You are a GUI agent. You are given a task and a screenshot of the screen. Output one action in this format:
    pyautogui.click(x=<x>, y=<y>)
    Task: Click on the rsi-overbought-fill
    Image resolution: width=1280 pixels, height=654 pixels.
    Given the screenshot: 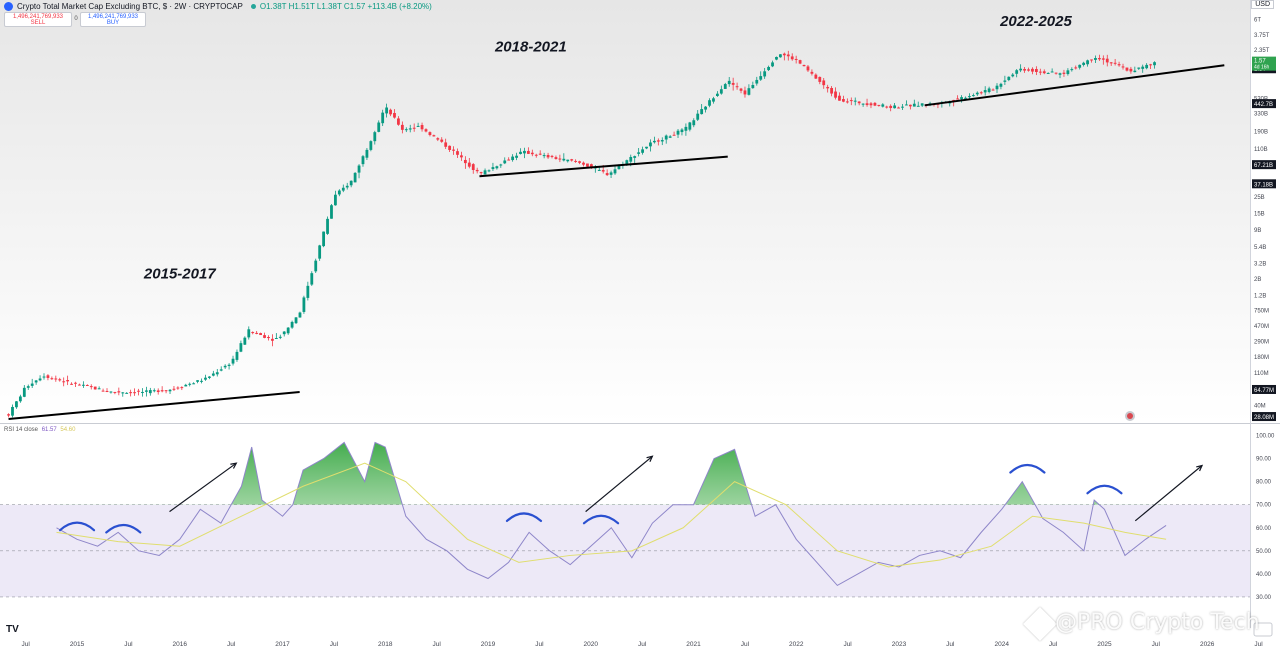 What is the action you would take?
    pyautogui.click(x=665, y=473)
    